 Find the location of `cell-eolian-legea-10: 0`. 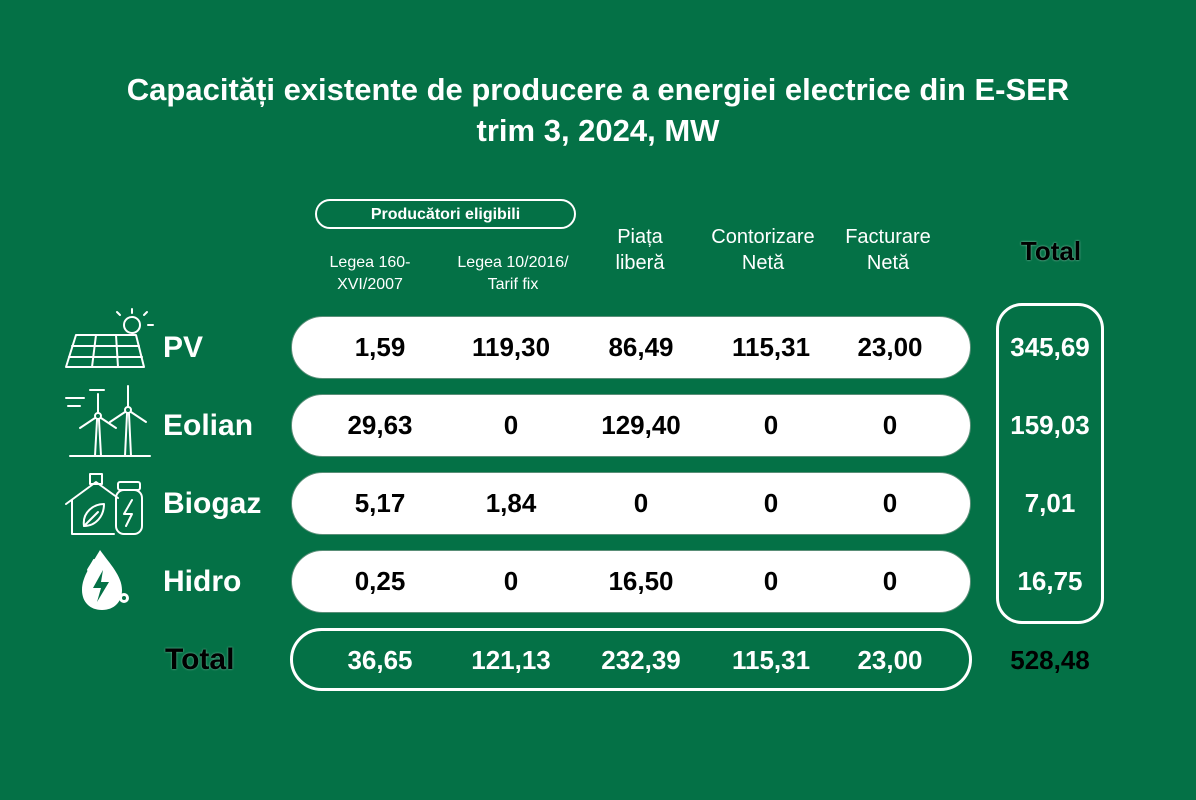

cell-eolian-legea-10: 0 is located at coordinates (511, 425).